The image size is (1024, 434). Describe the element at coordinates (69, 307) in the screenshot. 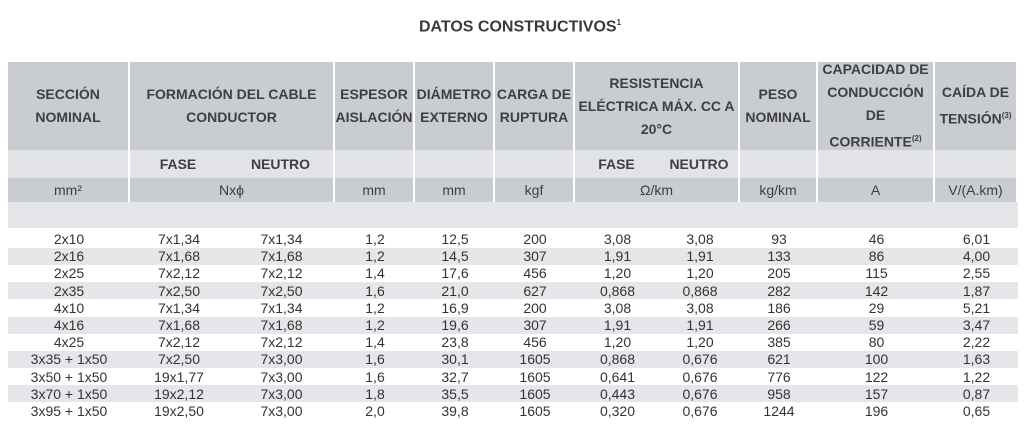

I see `table-cell: 4x10` at that location.